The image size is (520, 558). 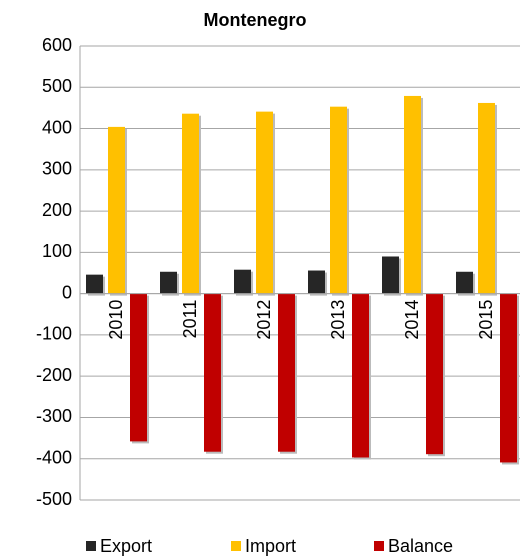 I want to click on x-tick-label: 2013, so click(x=338, y=320).